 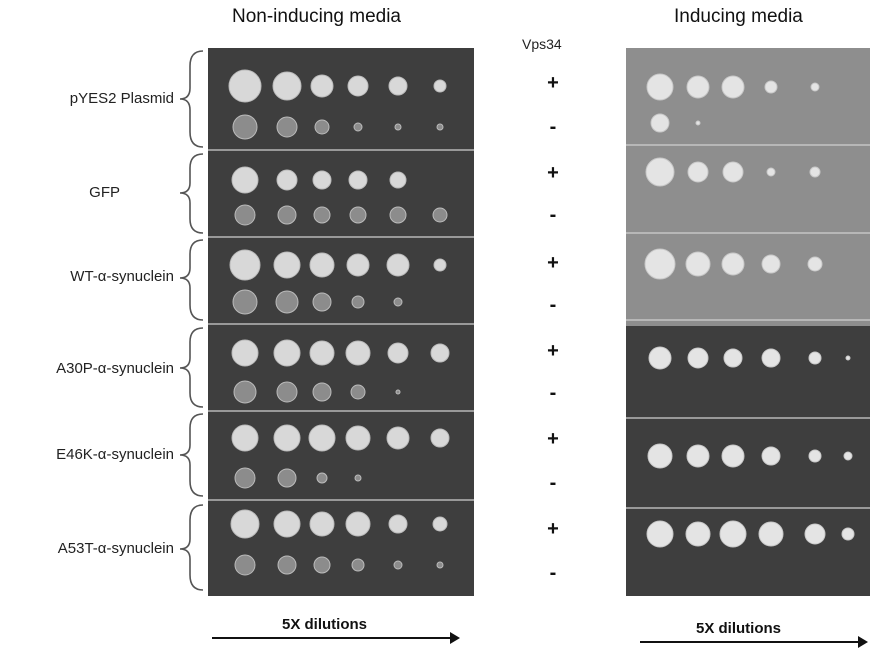 What do you see at coordinates (553, 173) in the screenshot?
I see `sign-plus-2: +` at bounding box center [553, 173].